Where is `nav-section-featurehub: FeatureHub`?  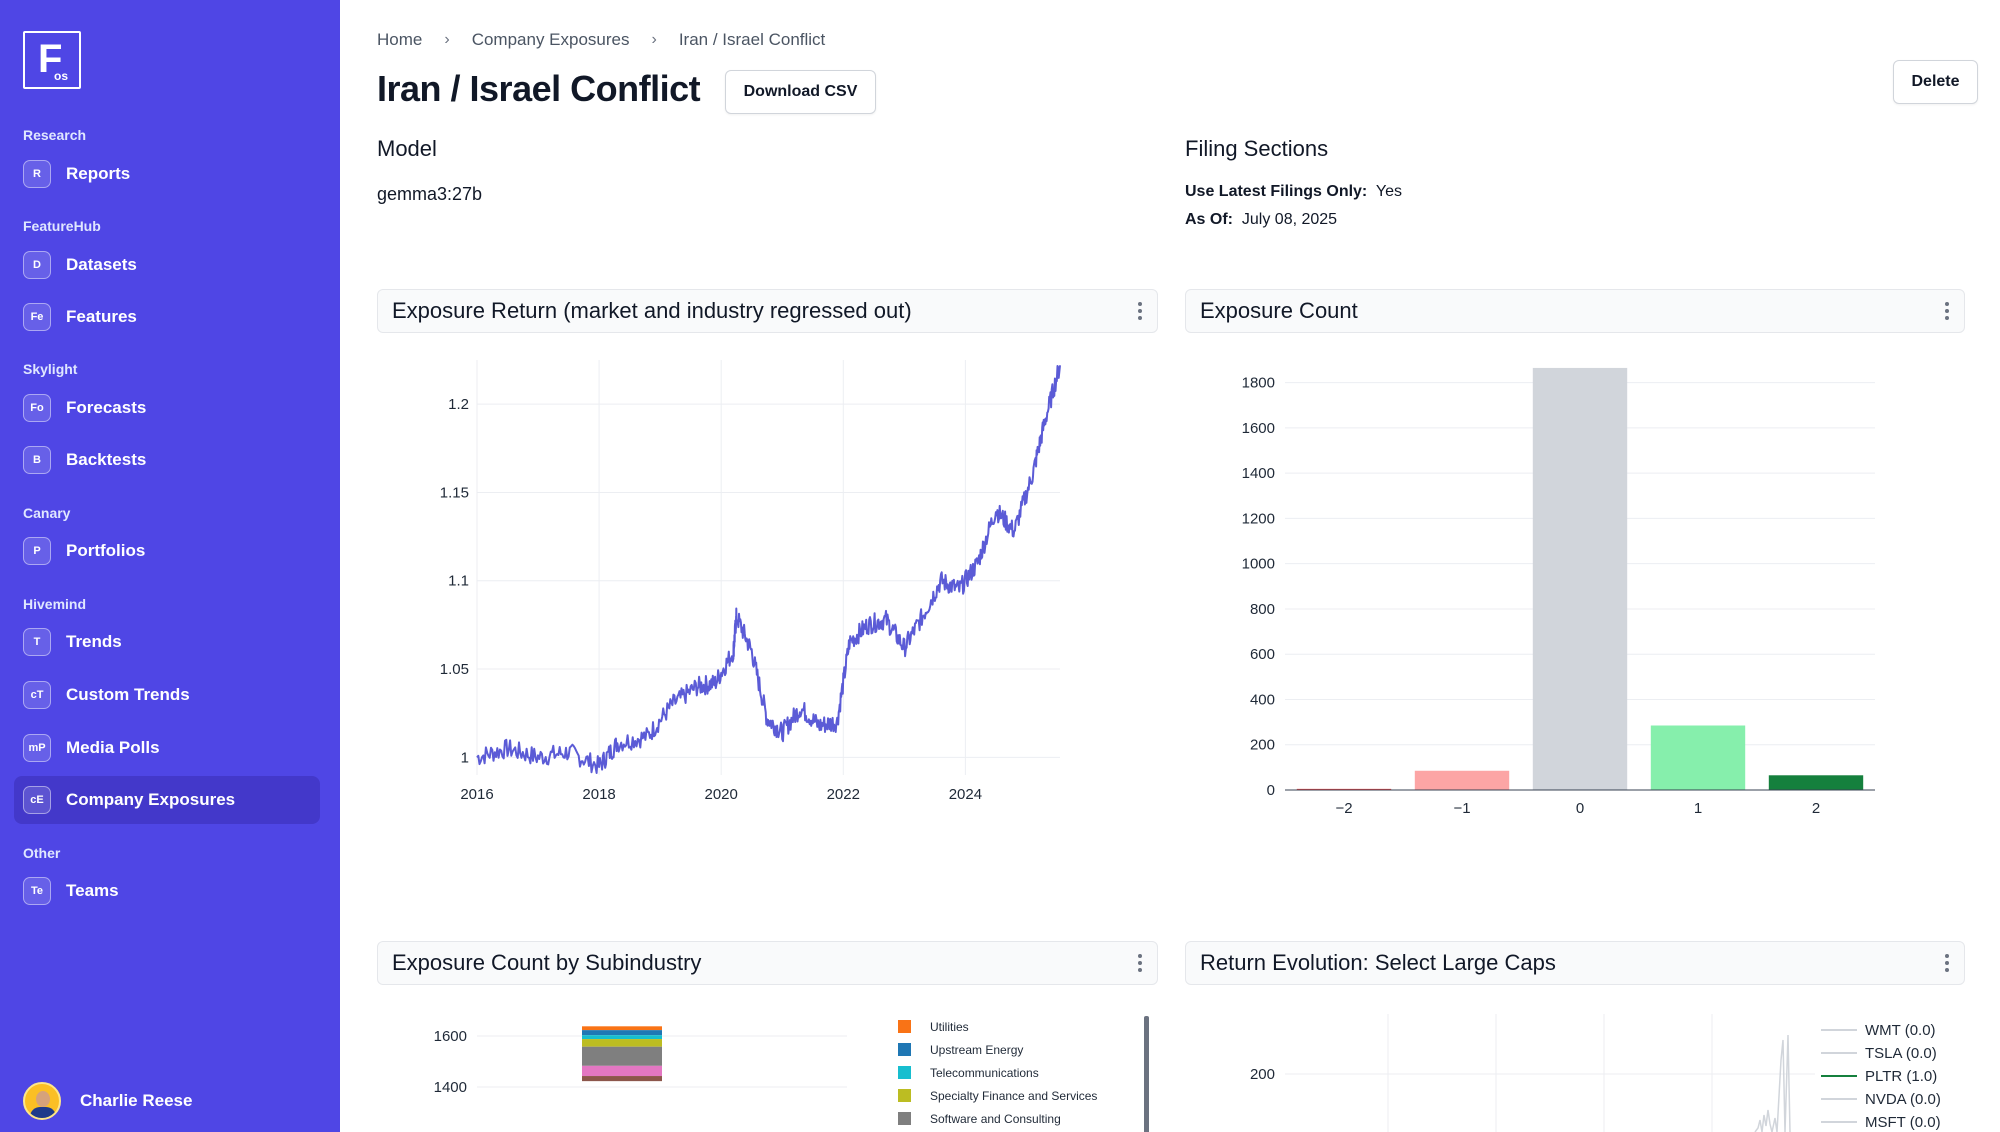
nav-section-featurehub: FeatureHub is located at coordinates (62, 226).